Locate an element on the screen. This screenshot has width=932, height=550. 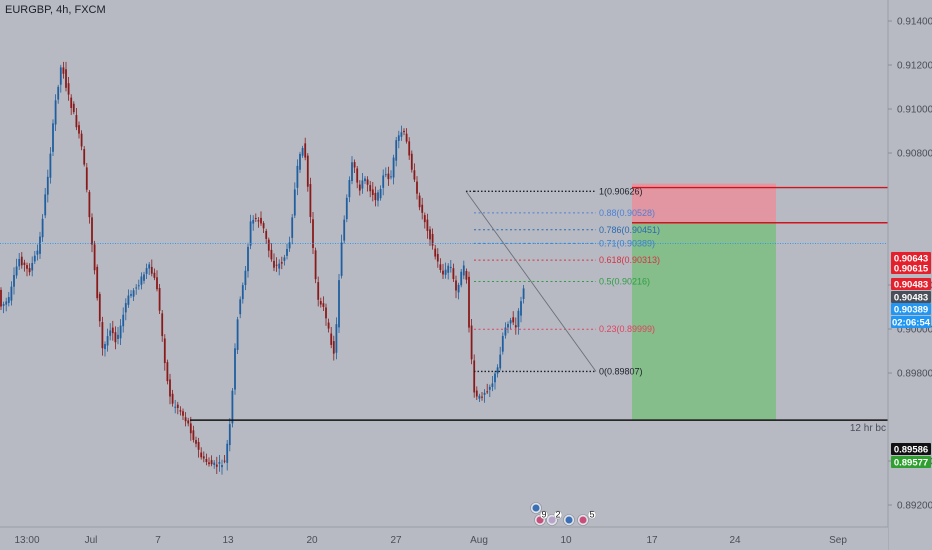
price-tick-label: 0.90000 is located at coordinates (914, 330).